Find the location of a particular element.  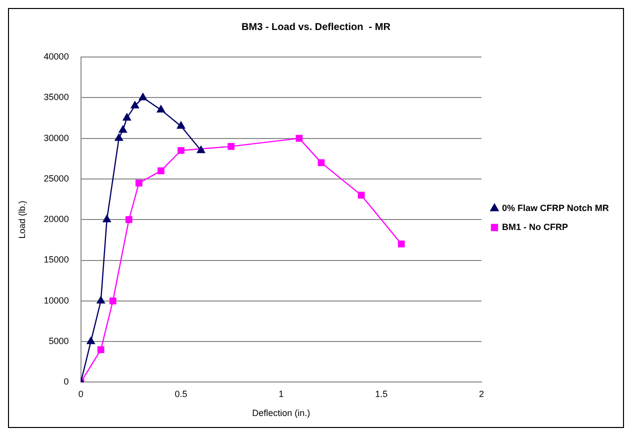

chart-title: BM3 - Load vs. Deflection - MR is located at coordinates (317, 27).